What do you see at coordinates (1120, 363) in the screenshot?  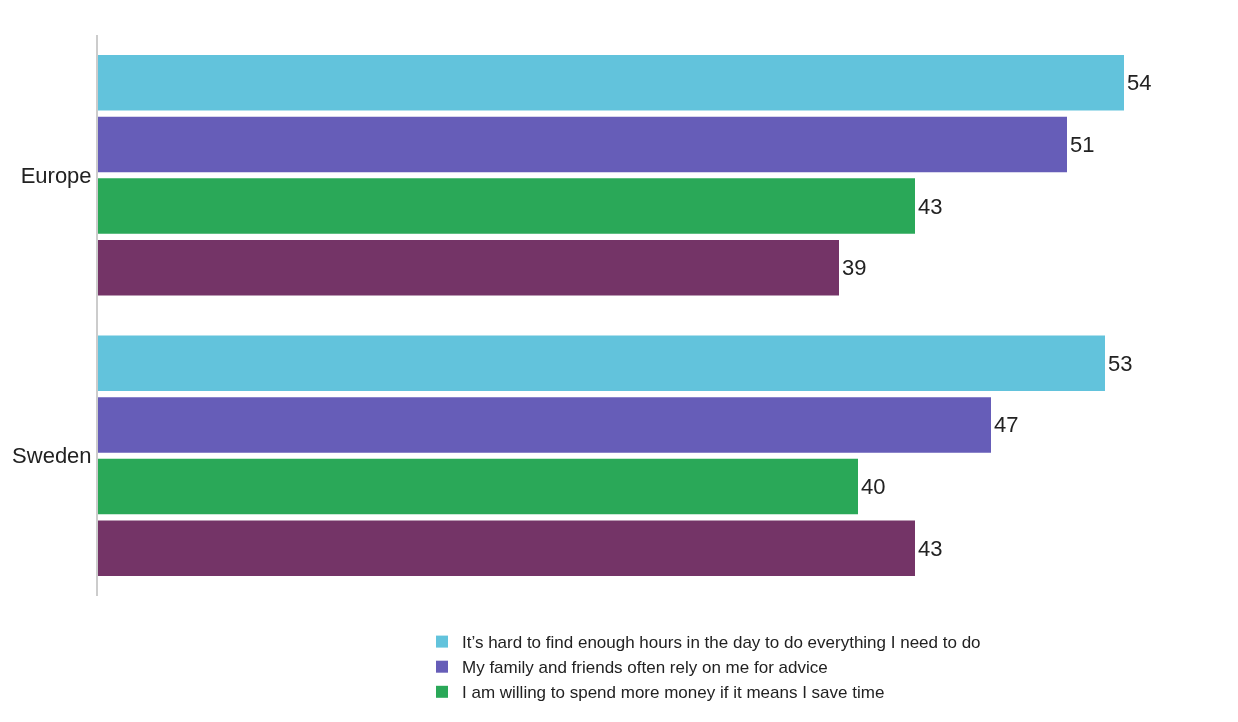 I see `data-label: 53` at bounding box center [1120, 363].